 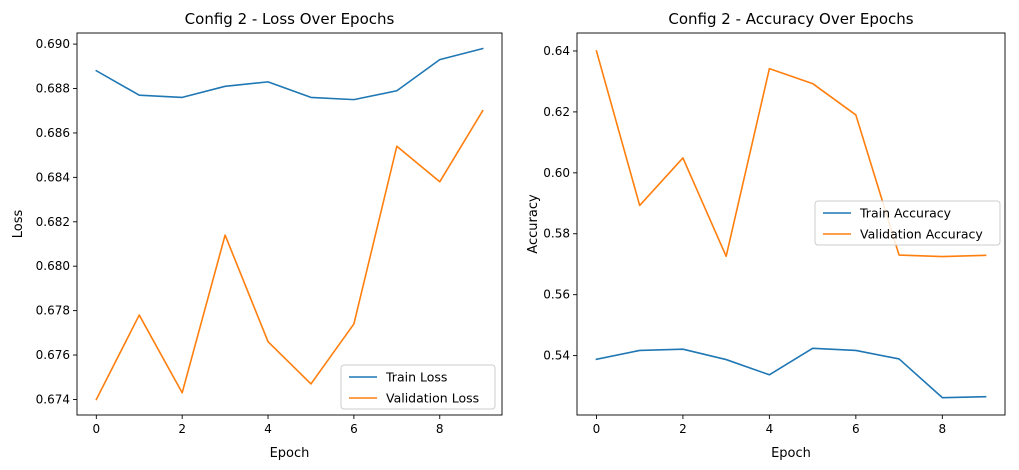 What do you see at coordinates (556, 173) in the screenshot?
I see `y-tick-label: 0.60` at bounding box center [556, 173].